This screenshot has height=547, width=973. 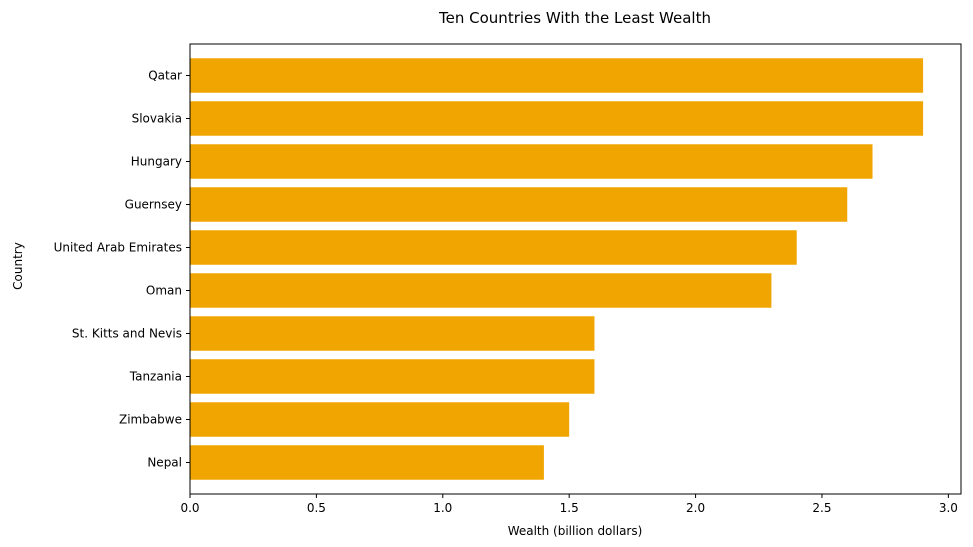 I want to click on x-tick-label: 3.0, so click(x=948, y=508).